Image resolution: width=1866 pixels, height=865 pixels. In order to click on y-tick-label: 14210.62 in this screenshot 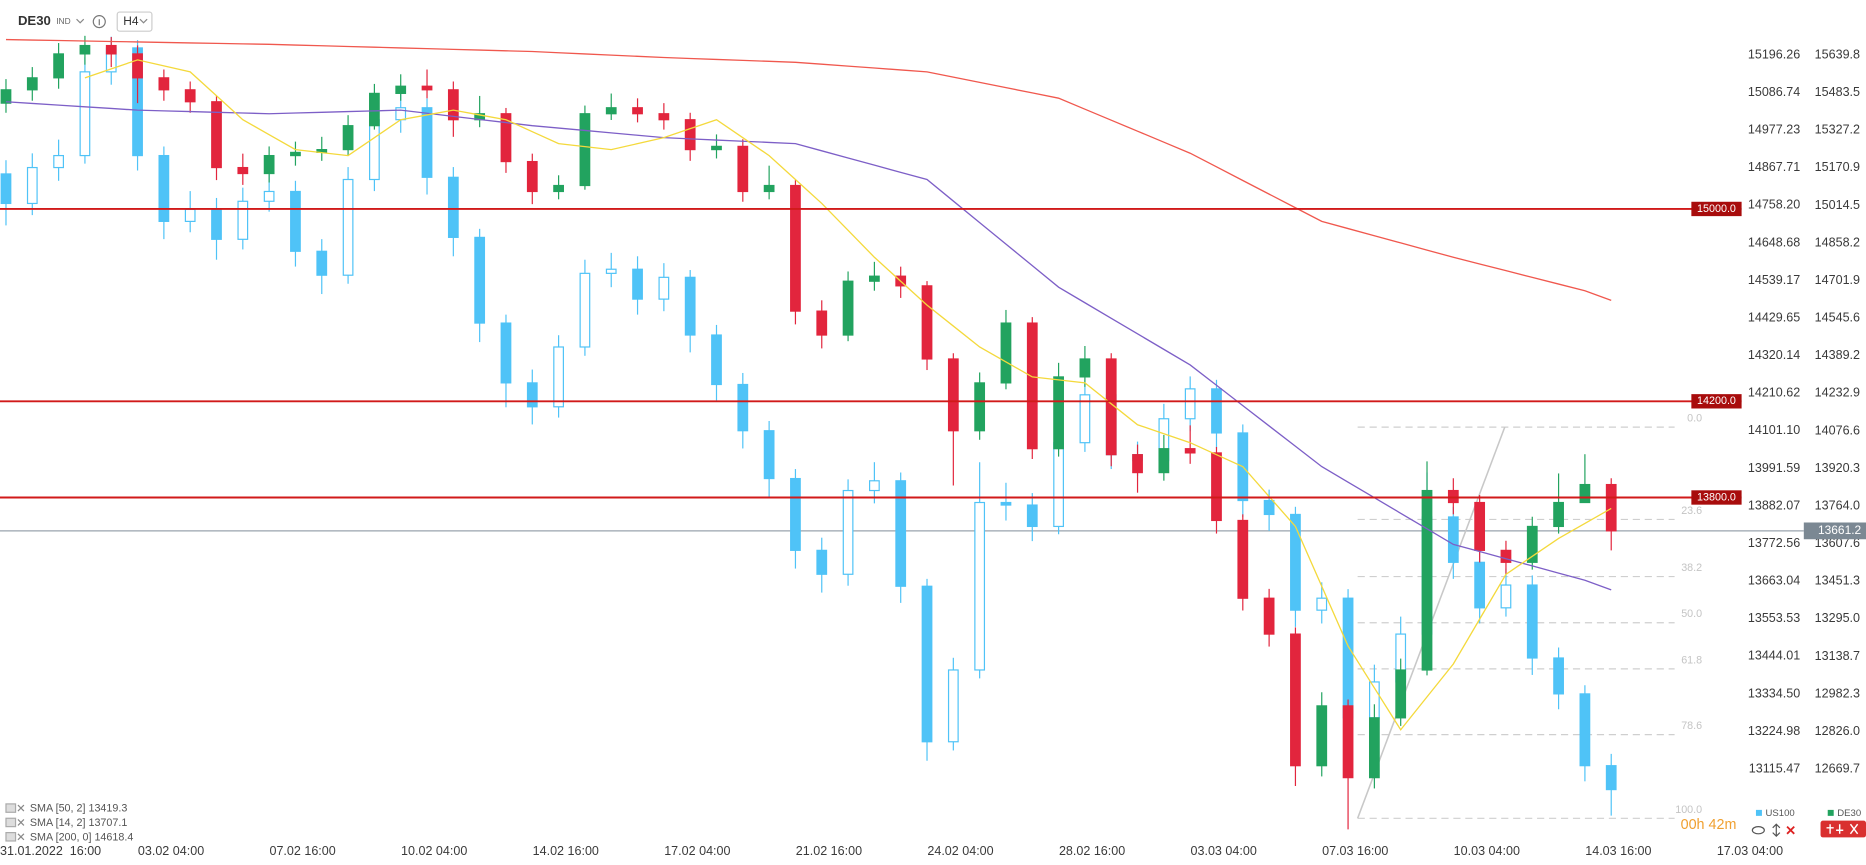, I will do `click(1774, 393)`.